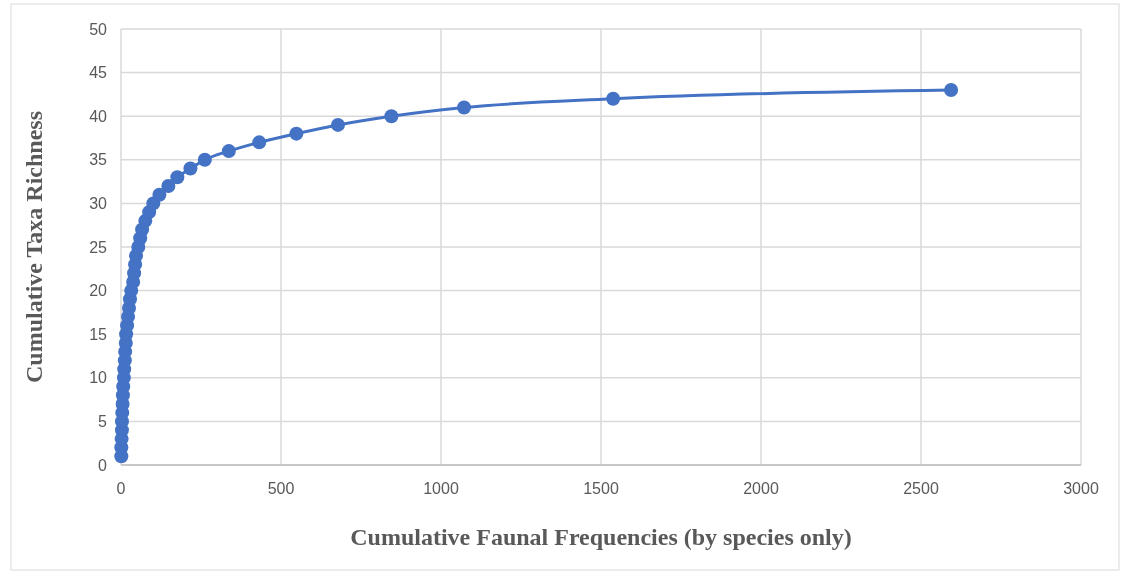 The width and height of the screenshot is (1128, 577). What do you see at coordinates (103, 465) in the screenshot?
I see `y-tick-label: 0` at bounding box center [103, 465].